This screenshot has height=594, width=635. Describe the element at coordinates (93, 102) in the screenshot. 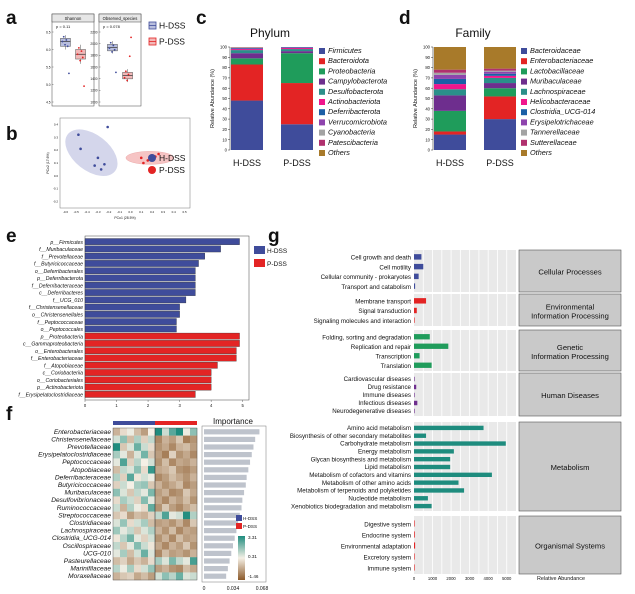

I see `y-tick-label: 1000` at that location.